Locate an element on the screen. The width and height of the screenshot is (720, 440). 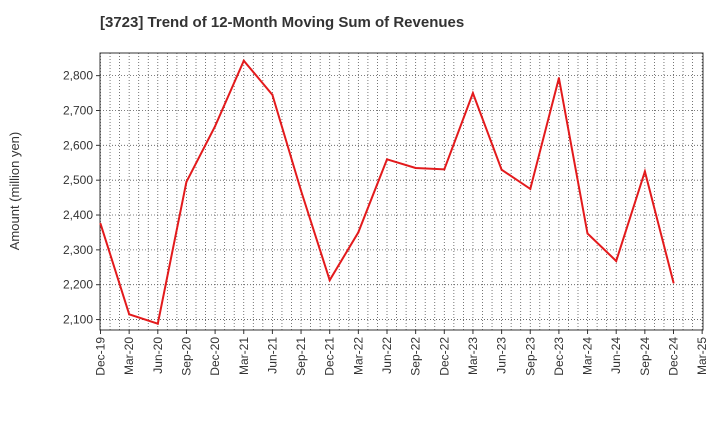
y-tick-label: 2,800 is located at coordinates (78, 76).